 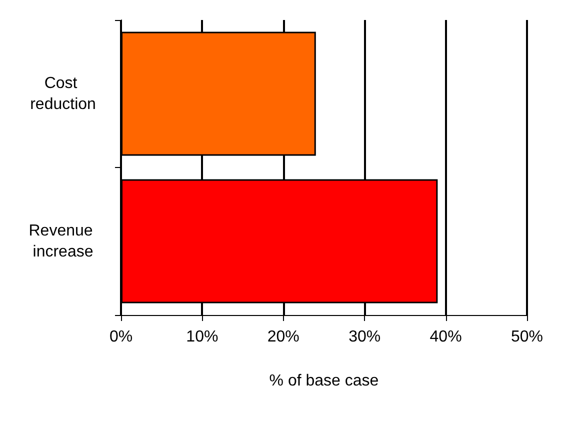 I want to click on x-tick-label: 20%, so click(x=283, y=337).